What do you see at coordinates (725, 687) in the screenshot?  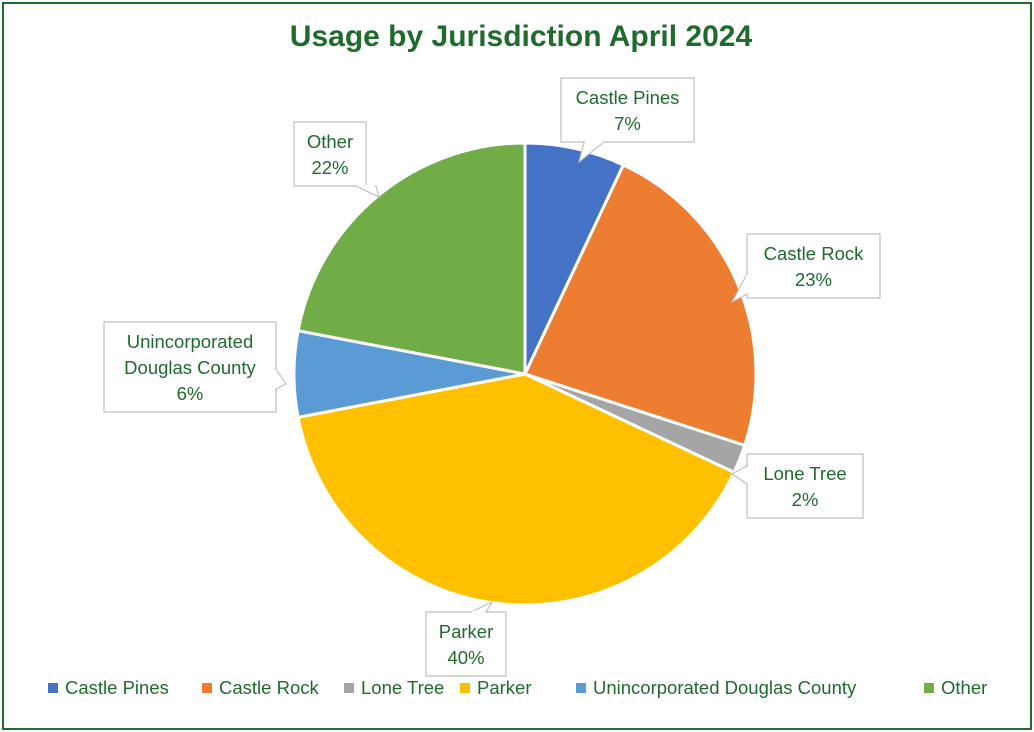 I see `legend-label: Unincorporated Douglas County` at bounding box center [725, 687].